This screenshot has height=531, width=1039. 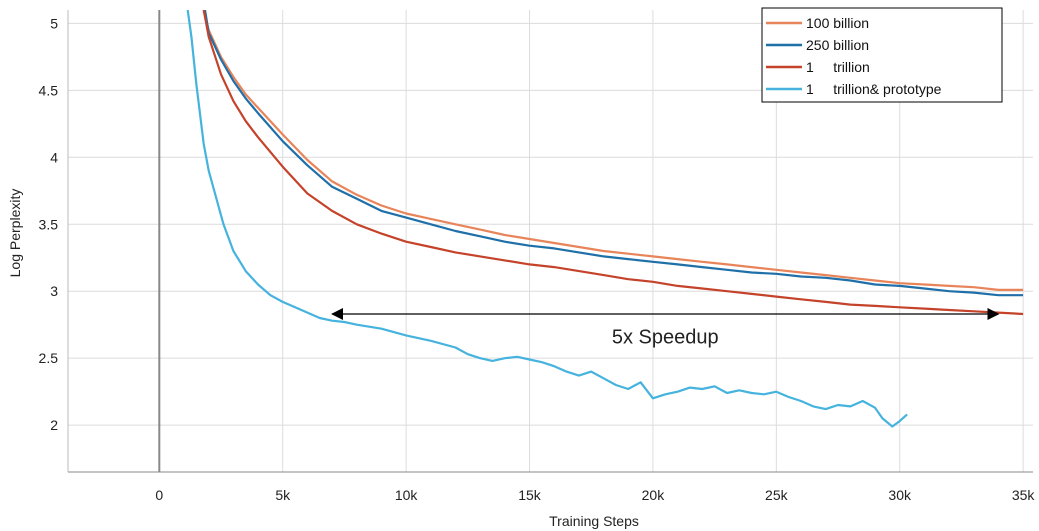 I want to click on x-tick-label: 20k, so click(x=654, y=495).